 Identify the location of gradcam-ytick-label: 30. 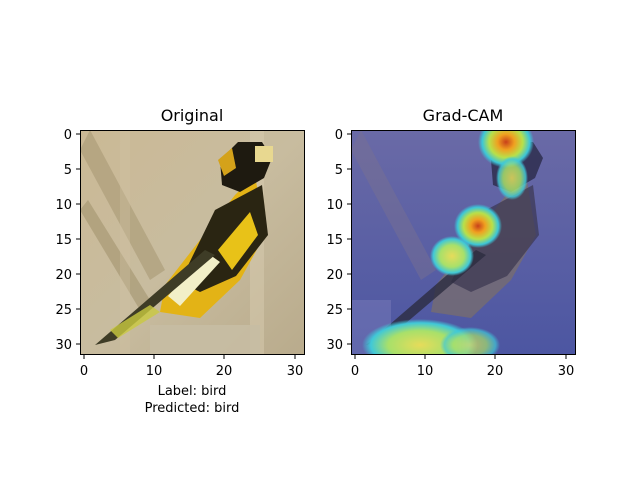
(334, 345).